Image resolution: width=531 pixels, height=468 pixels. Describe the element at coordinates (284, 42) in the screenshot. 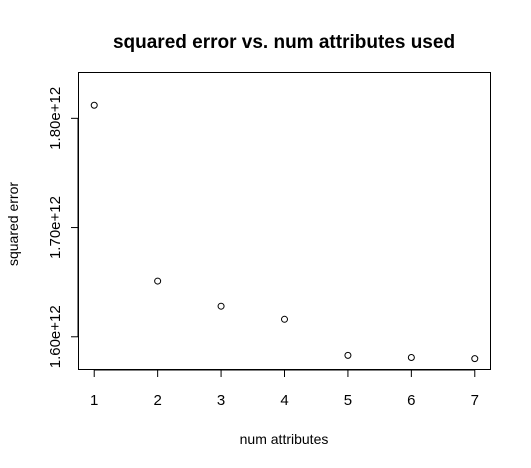

I see `chart-title: squared error vs. num attributes used` at that location.